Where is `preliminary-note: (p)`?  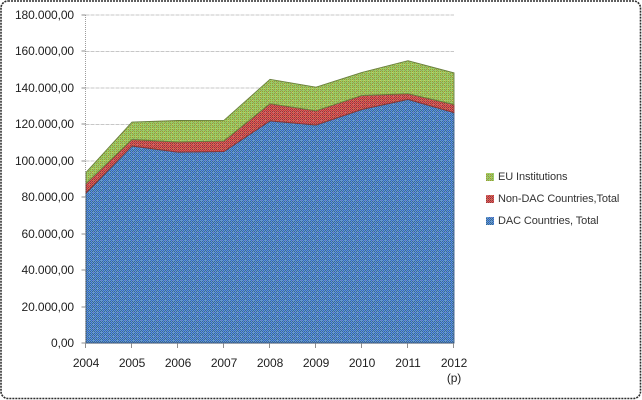
preliminary-note: (p) is located at coordinates (454, 378).